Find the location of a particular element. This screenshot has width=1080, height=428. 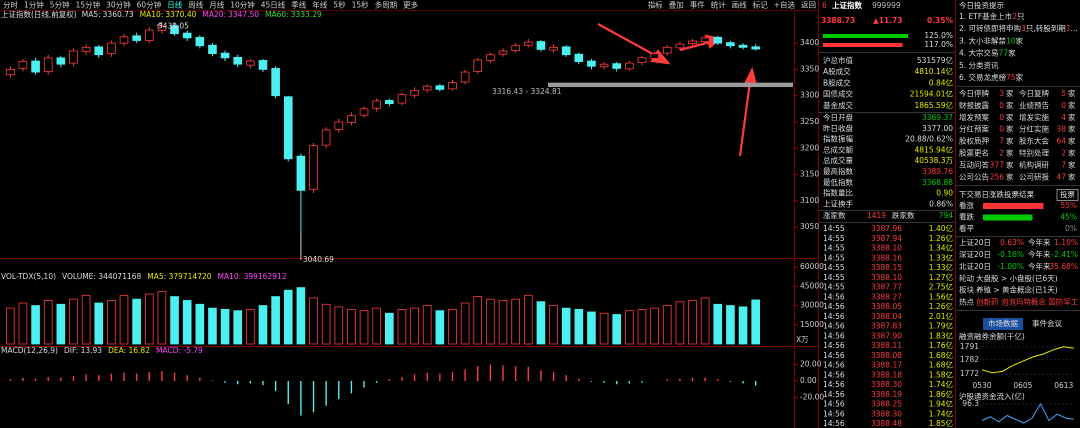

rotation-value: 创新药 泡泡玛特概念 国防军工 is located at coordinates (1027, 301).